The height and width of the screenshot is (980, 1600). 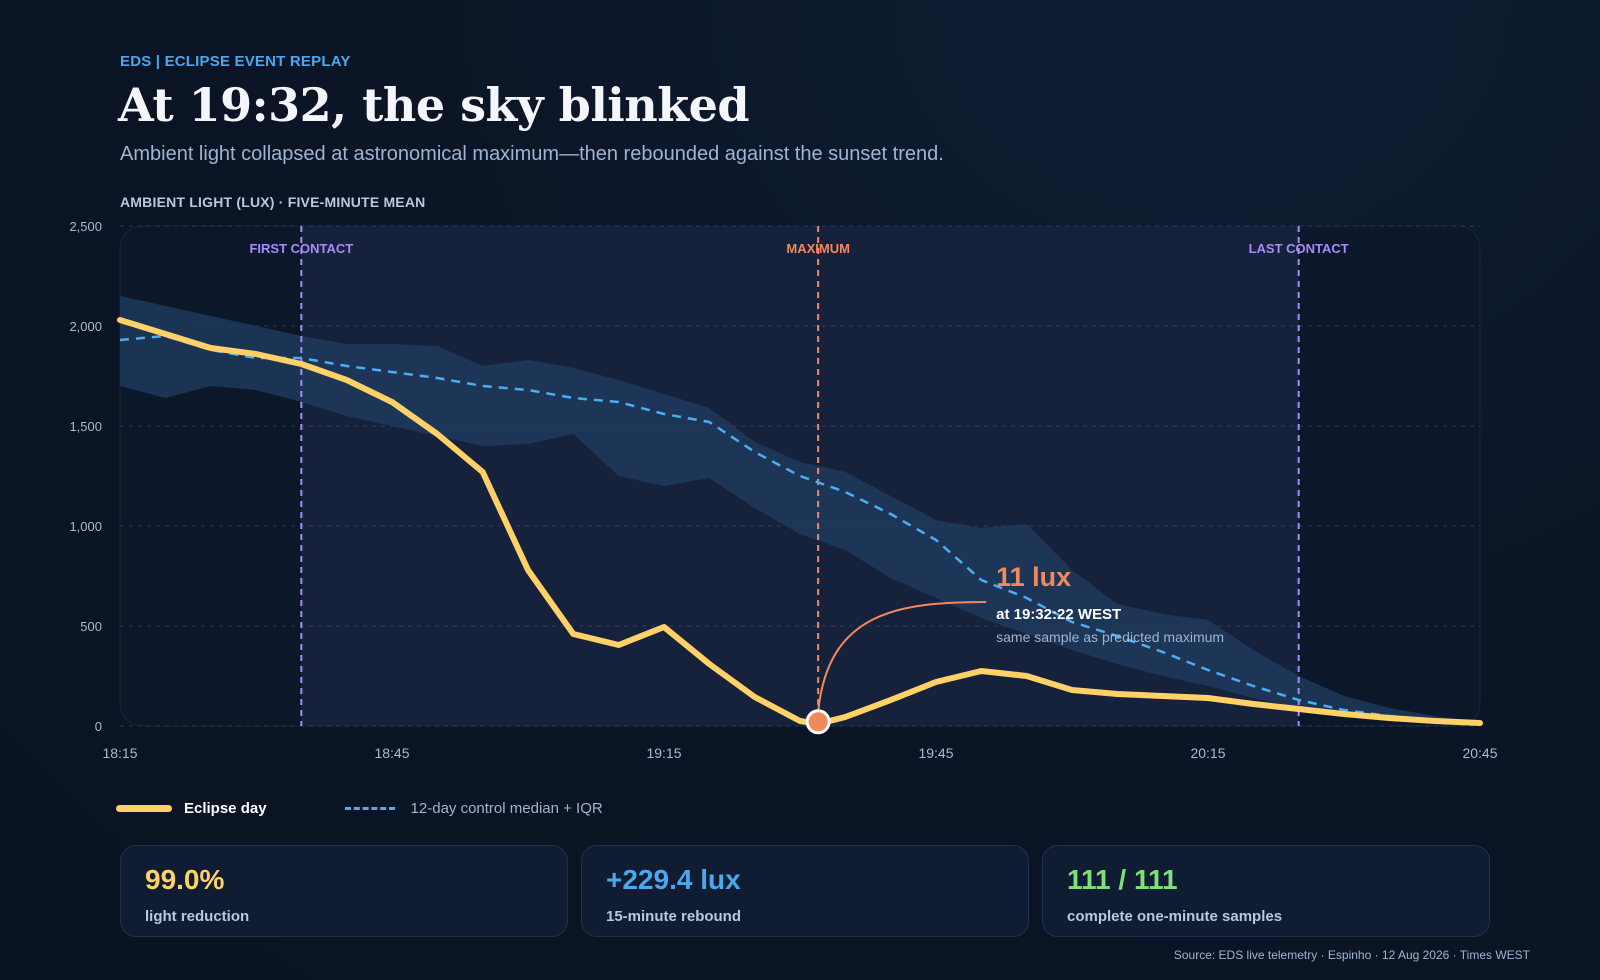 I want to click on marker-label: MAXIMUM, so click(x=818, y=248).